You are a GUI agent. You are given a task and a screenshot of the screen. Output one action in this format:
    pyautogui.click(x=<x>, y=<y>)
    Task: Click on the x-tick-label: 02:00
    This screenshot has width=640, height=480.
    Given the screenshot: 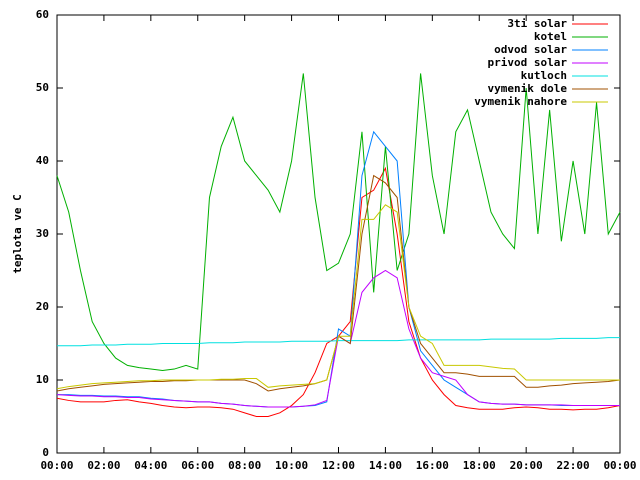 What is the action you would take?
    pyautogui.click(x=103, y=465)
    